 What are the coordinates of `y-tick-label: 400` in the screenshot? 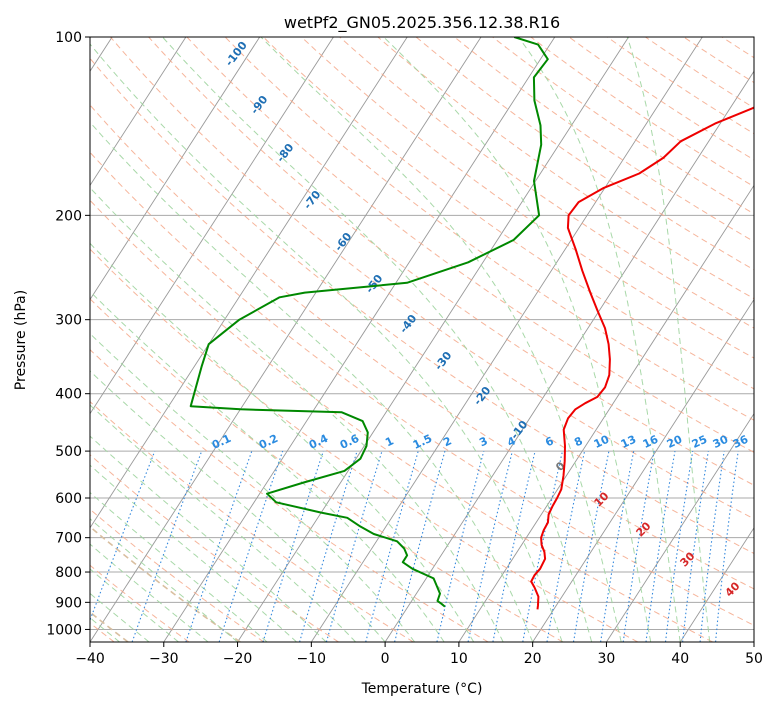 It's located at (68, 395).